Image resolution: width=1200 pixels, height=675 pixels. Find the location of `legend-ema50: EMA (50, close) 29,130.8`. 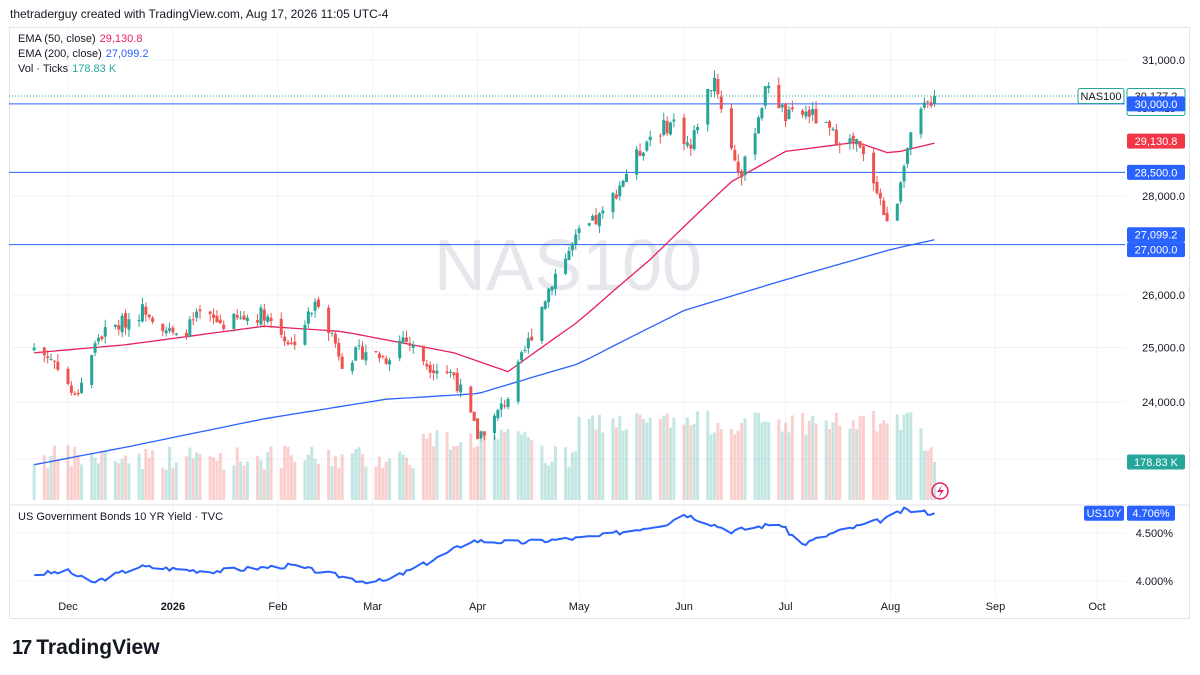

legend-ema50: EMA (50, close) 29,130.8 is located at coordinates (80, 39).